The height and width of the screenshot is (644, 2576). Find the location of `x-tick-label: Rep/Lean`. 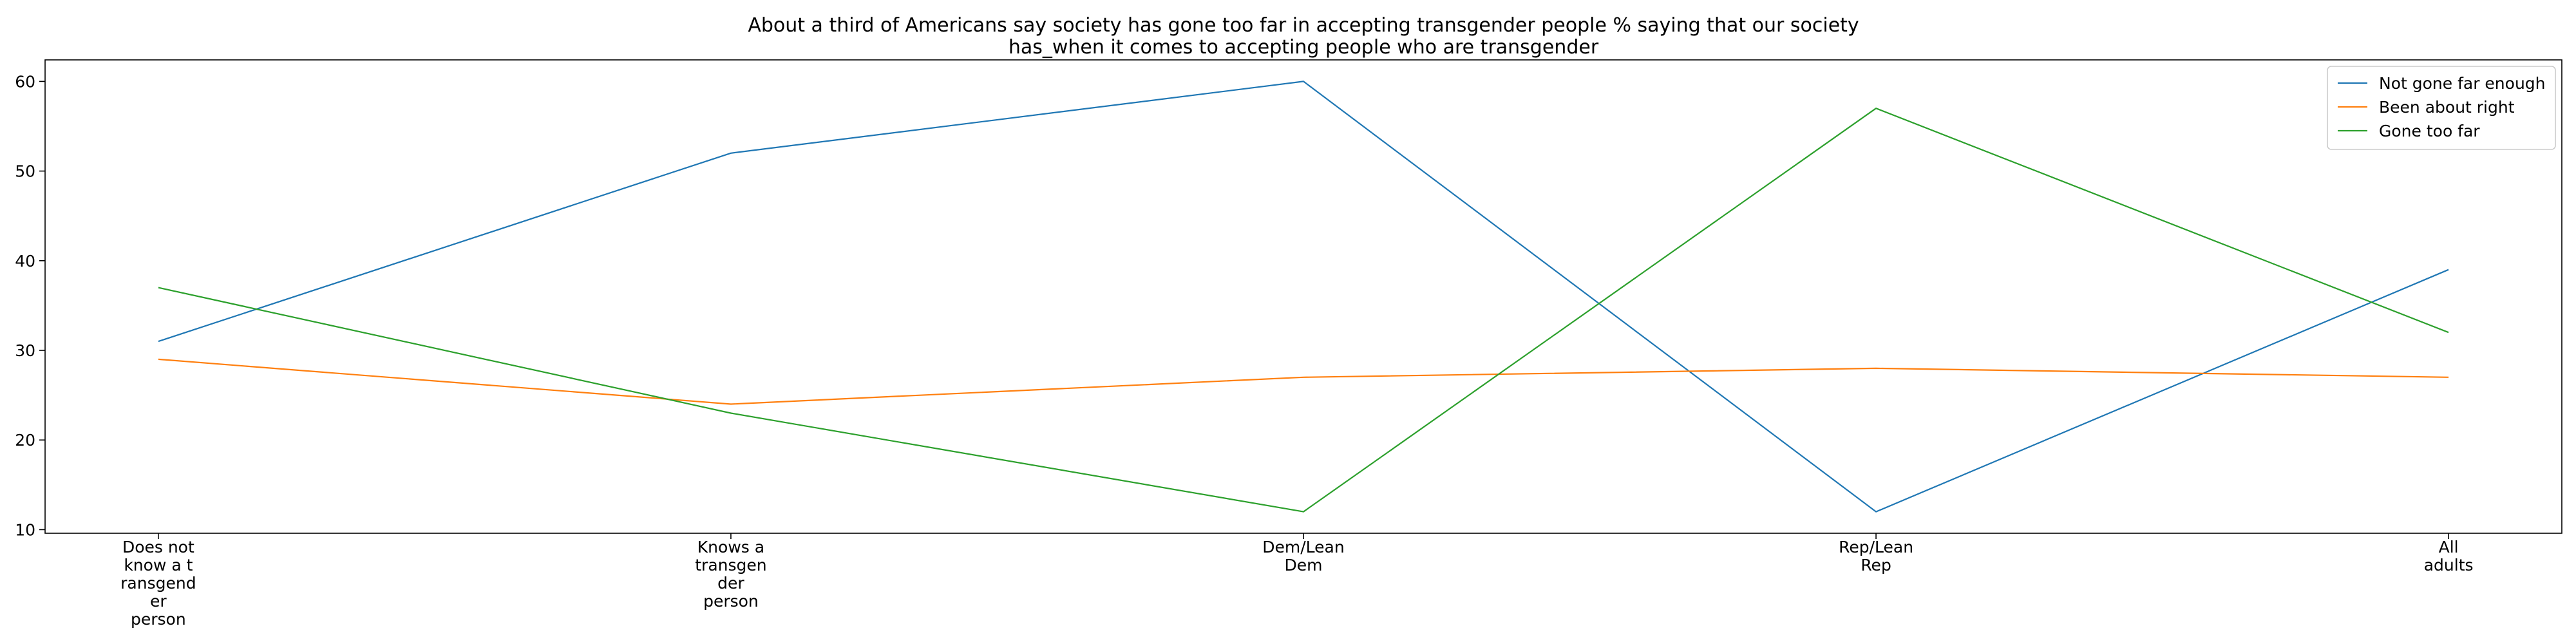

x-tick-label: Rep/Lean is located at coordinates (1876, 547).